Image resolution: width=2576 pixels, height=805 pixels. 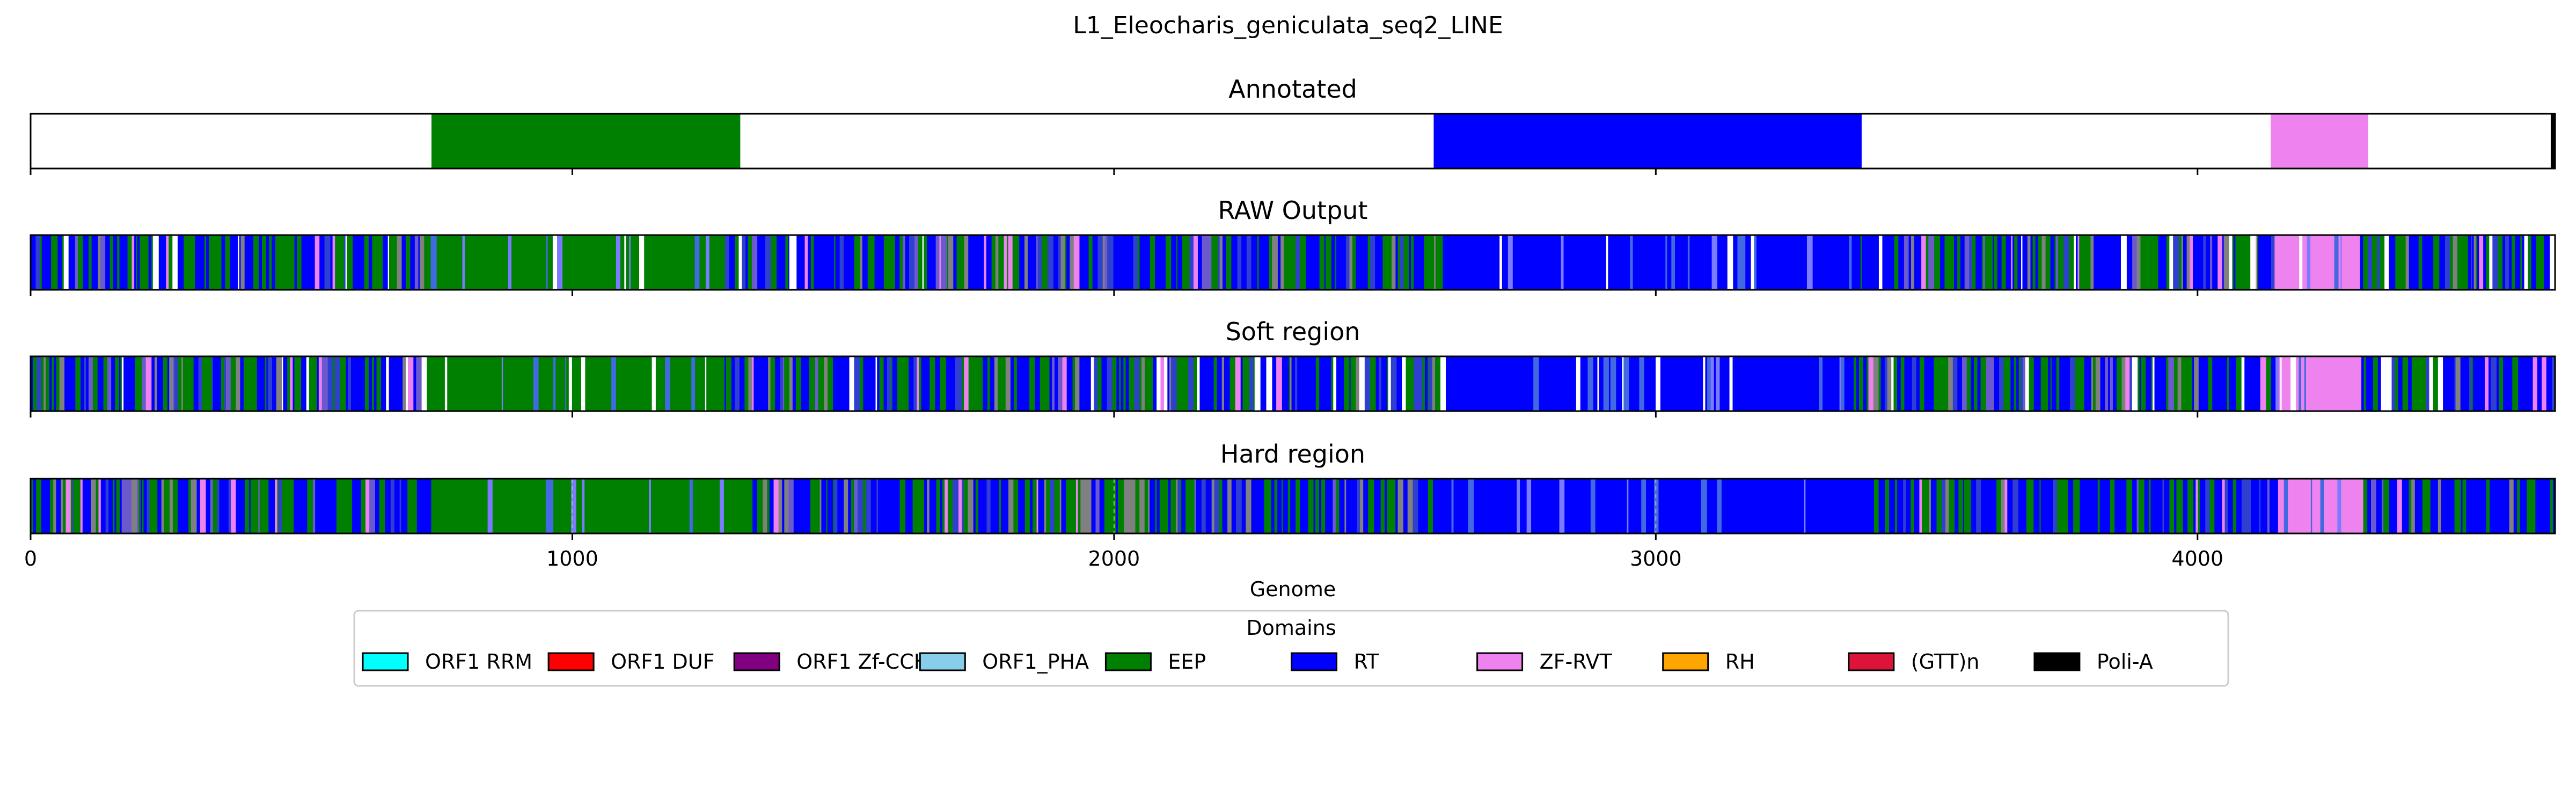 What do you see at coordinates (30, 558) in the screenshot?
I see `x-tick-label: 0` at bounding box center [30, 558].